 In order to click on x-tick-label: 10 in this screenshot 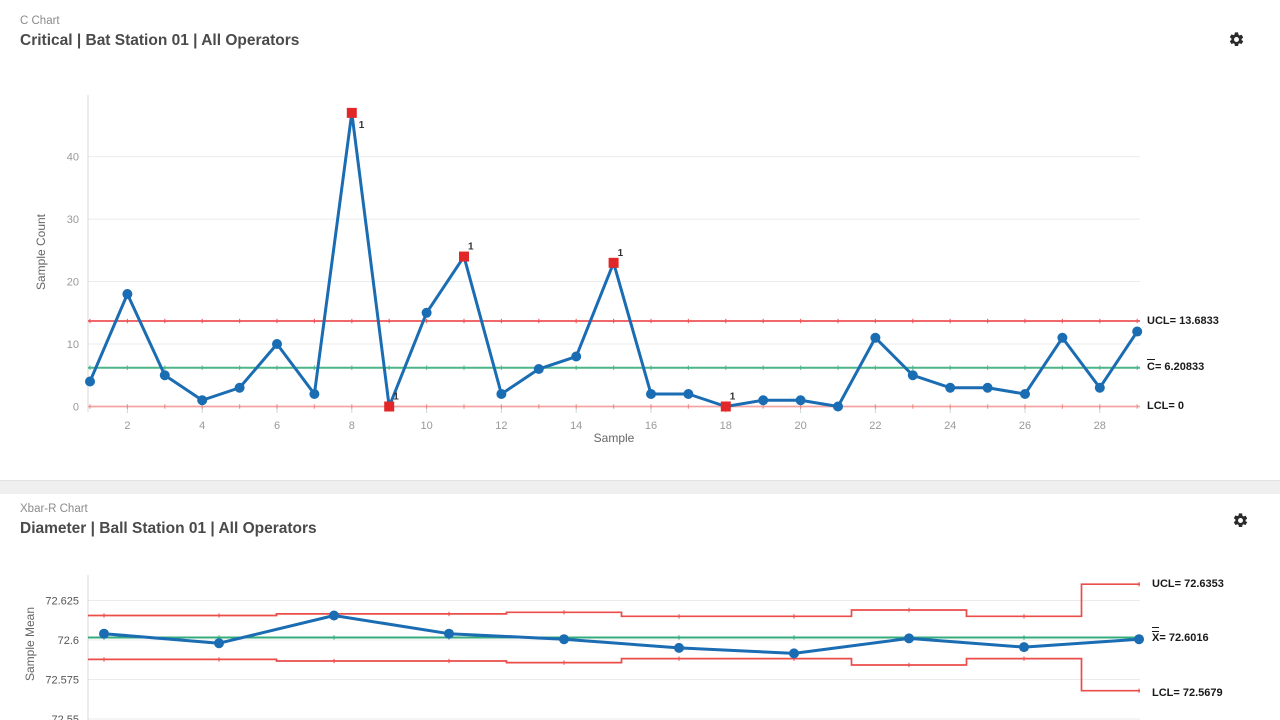, I will do `click(426, 426)`.